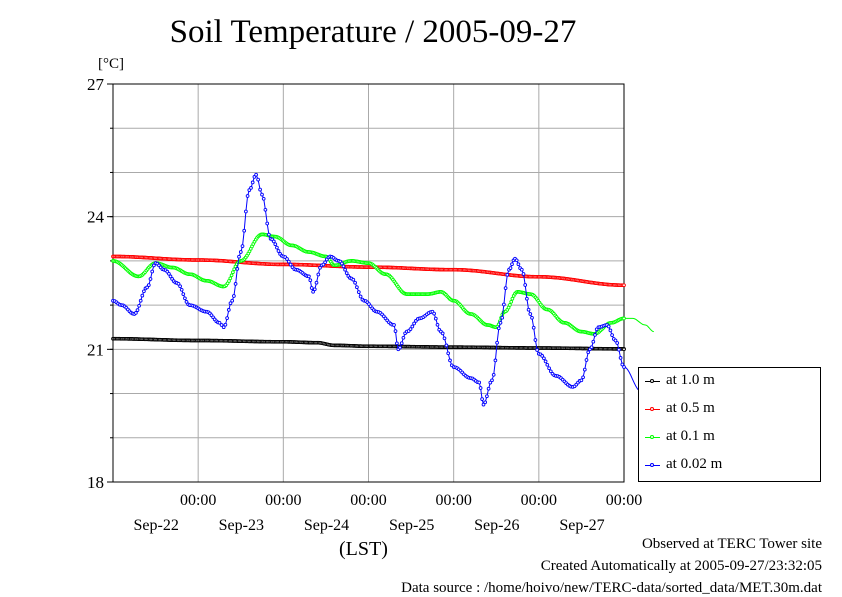 The image size is (842, 597). Describe the element at coordinates (241, 525) in the screenshot. I see `x-tick-date-label: Sep-23` at that location.